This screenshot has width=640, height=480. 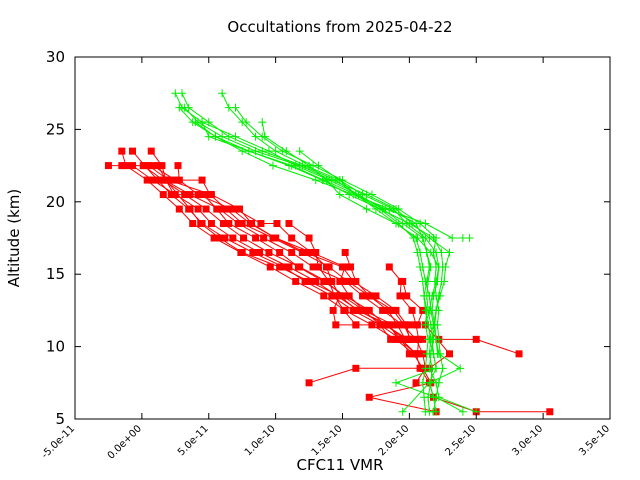 I want to click on y-tick-label: 25, so click(x=55, y=129).